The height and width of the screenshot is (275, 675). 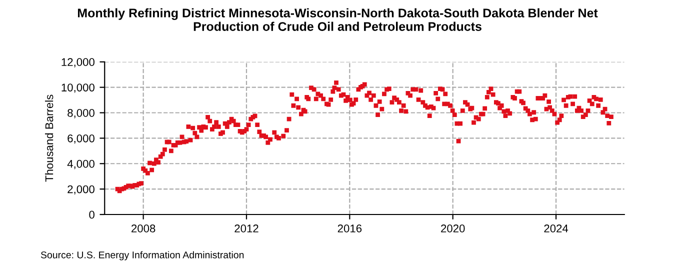 What do you see at coordinates (556, 228) in the screenshot?
I see `x-tick-label: 2024` at bounding box center [556, 228].